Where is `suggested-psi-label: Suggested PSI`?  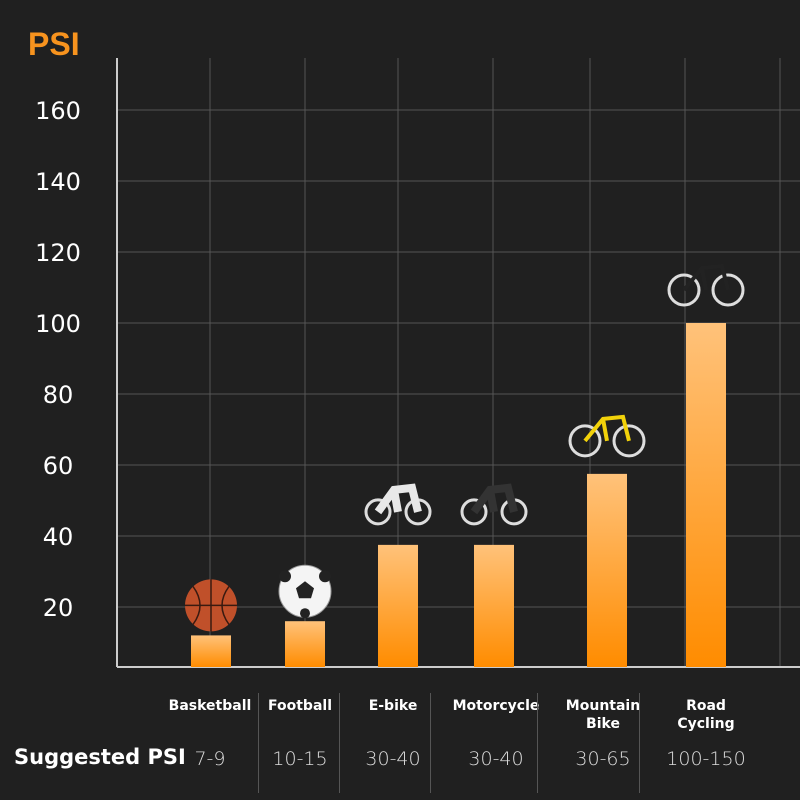
suggested-psi-label: Suggested PSI is located at coordinates (100, 757).